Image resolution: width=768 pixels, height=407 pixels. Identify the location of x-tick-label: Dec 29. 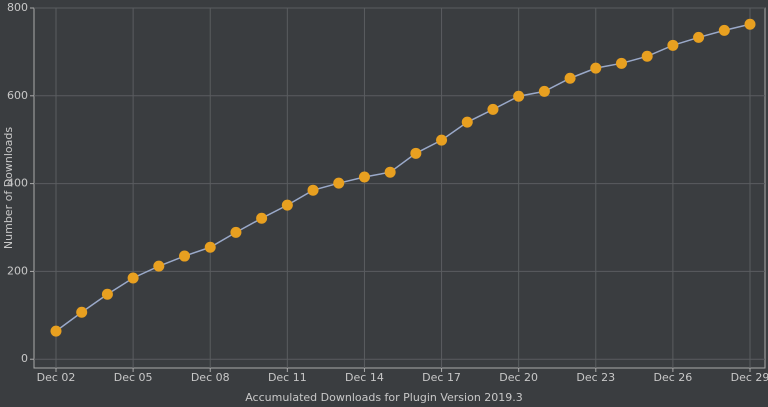
(749, 377).